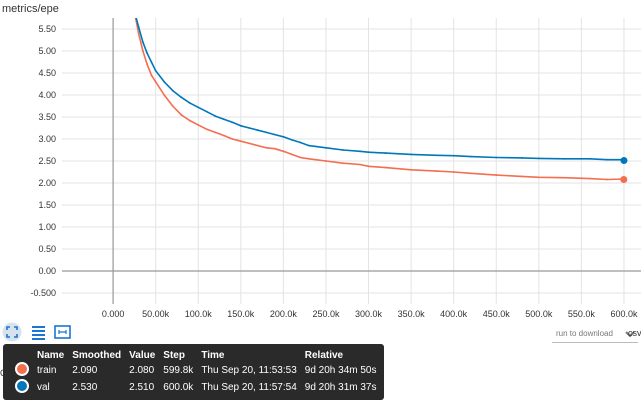  I want to click on name-column-header: Name, so click(51, 355).